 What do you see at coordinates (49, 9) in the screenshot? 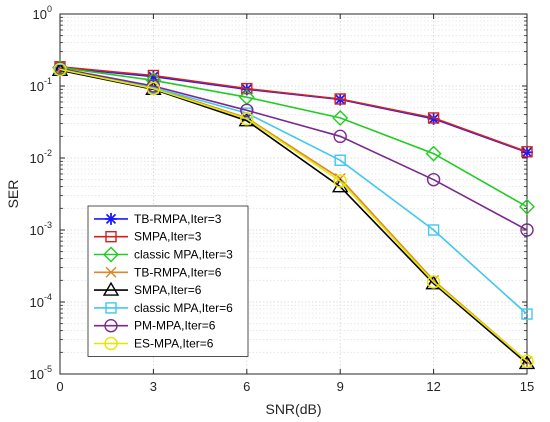
I see `y-tick-exponent: 0` at bounding box center [49, 9].